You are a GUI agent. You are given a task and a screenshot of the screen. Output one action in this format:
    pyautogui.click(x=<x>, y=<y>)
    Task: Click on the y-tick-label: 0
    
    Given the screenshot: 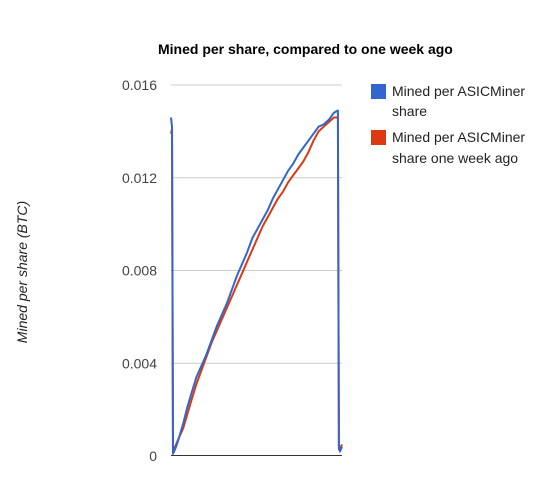 What is the action you would take?
    pyautogui.click(x=153, y=456)
    